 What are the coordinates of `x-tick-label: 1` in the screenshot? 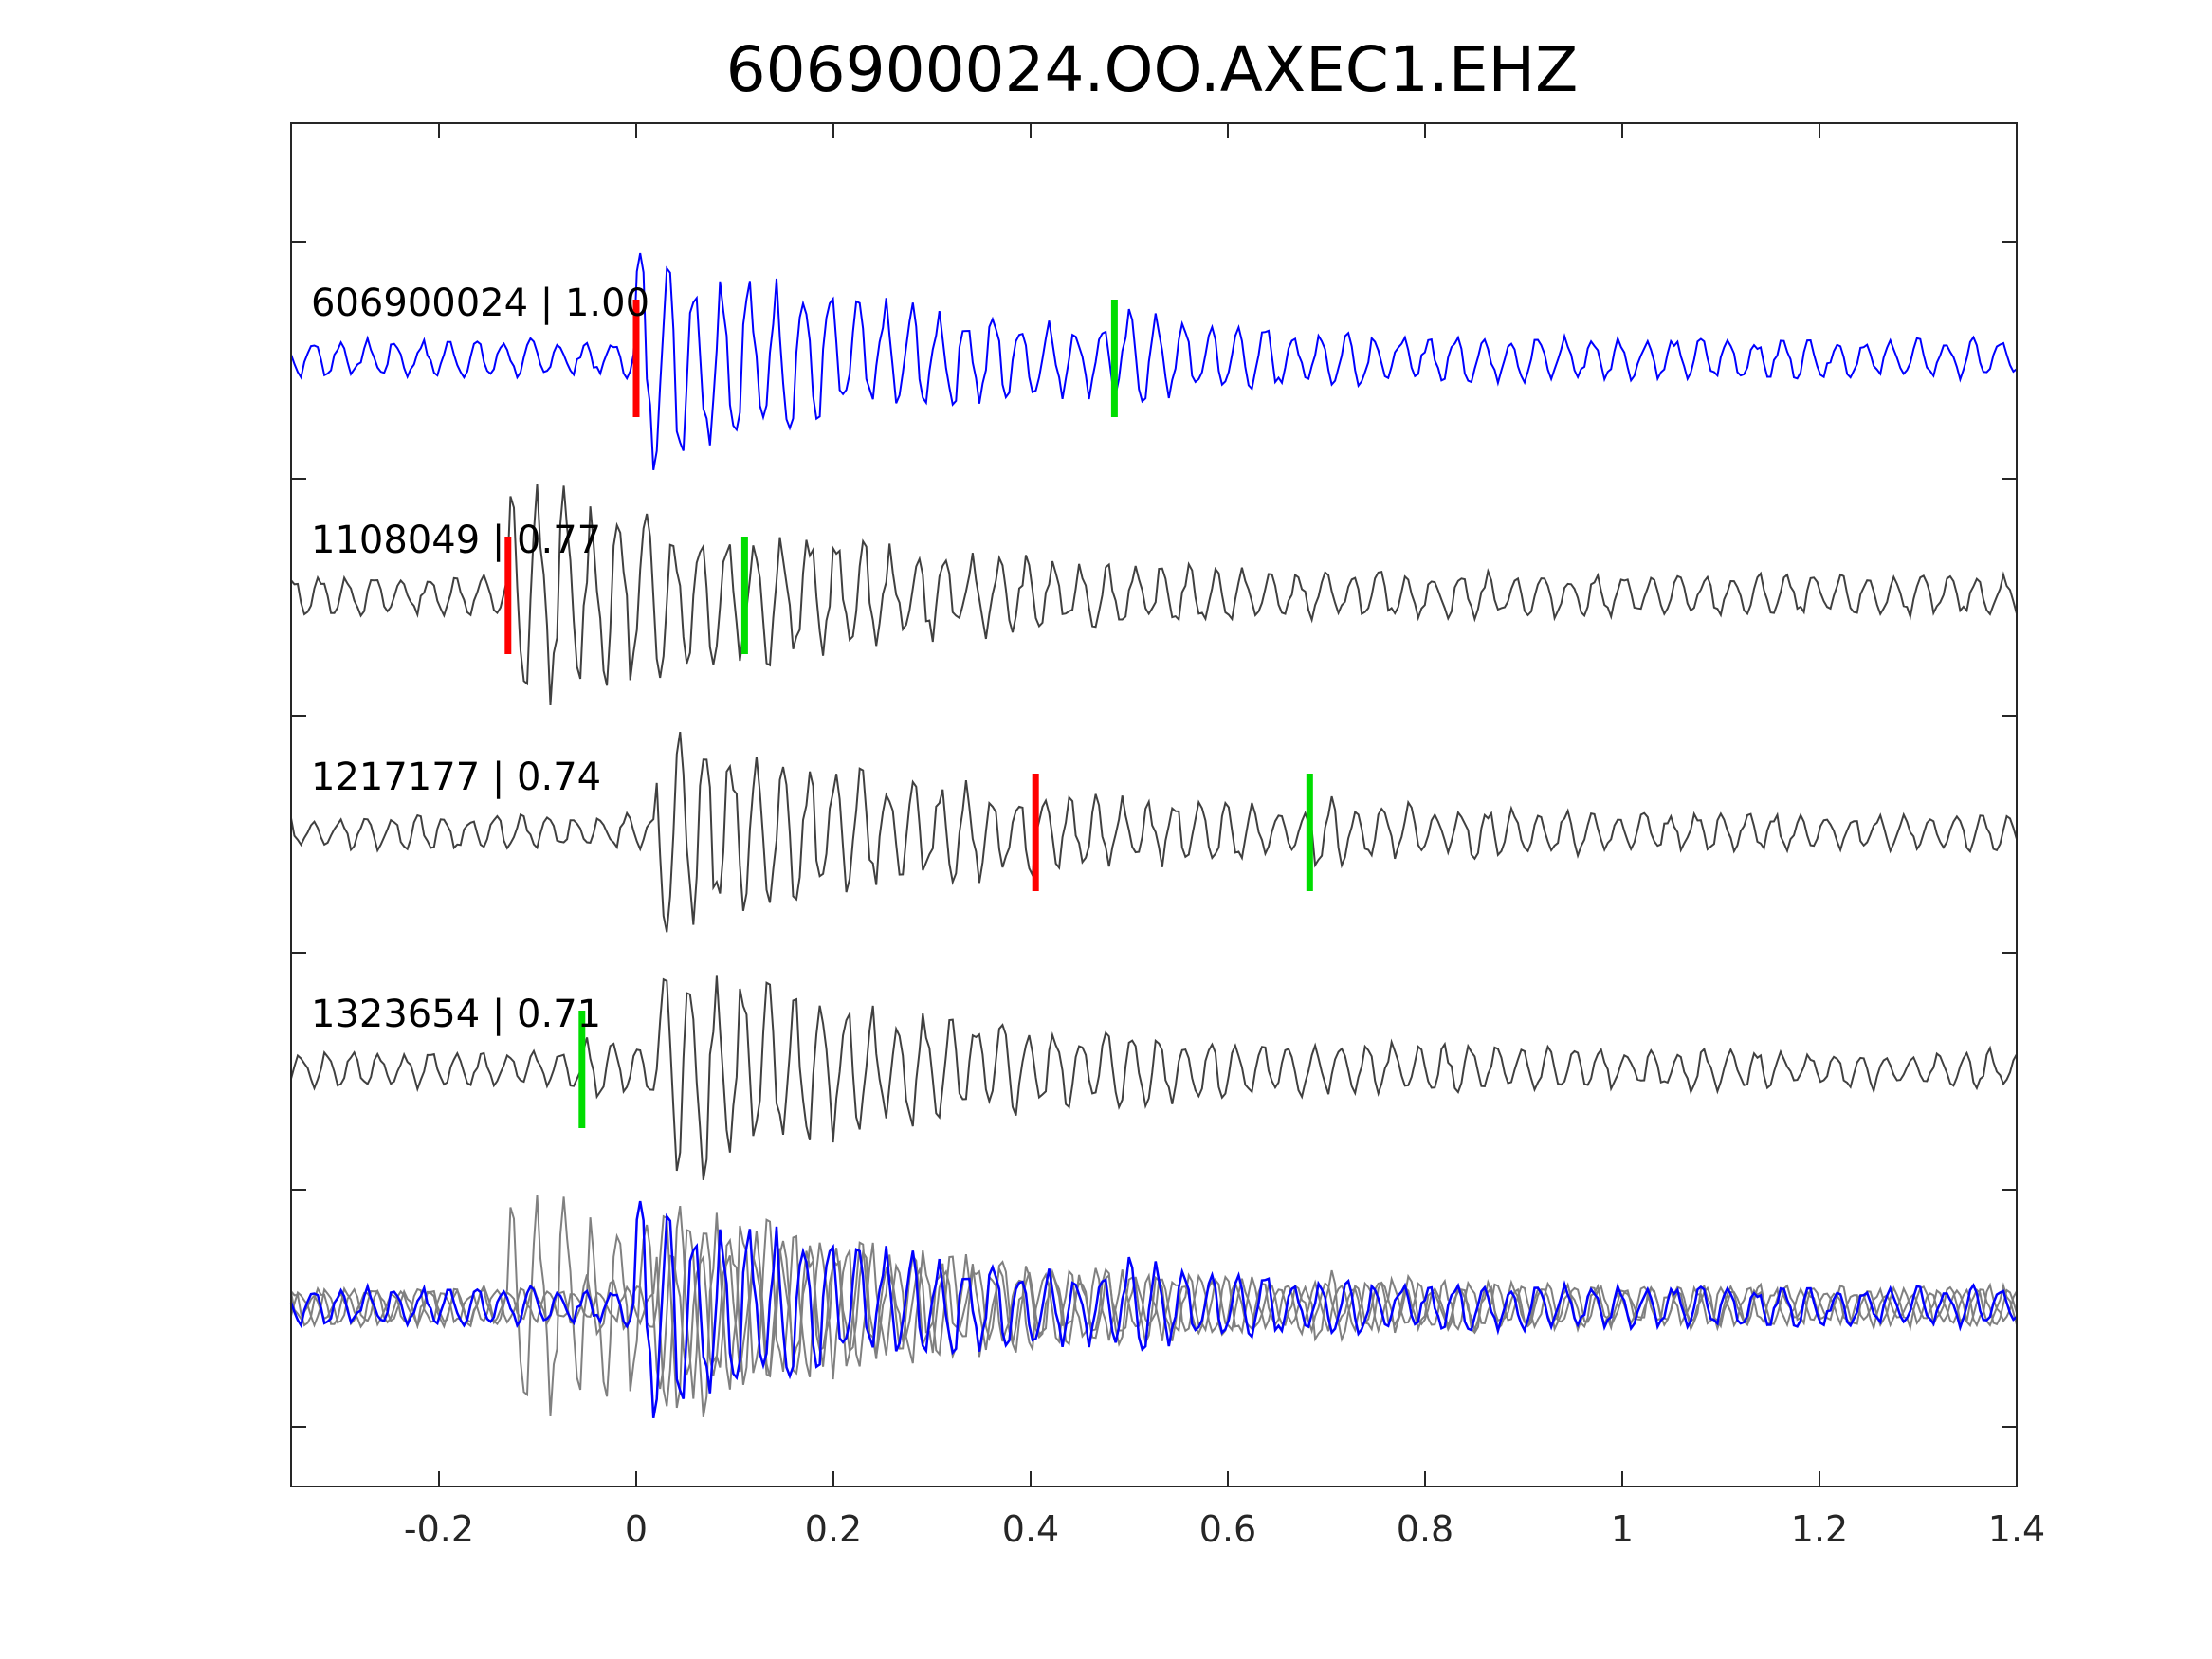 It's located at (1622, 1529).